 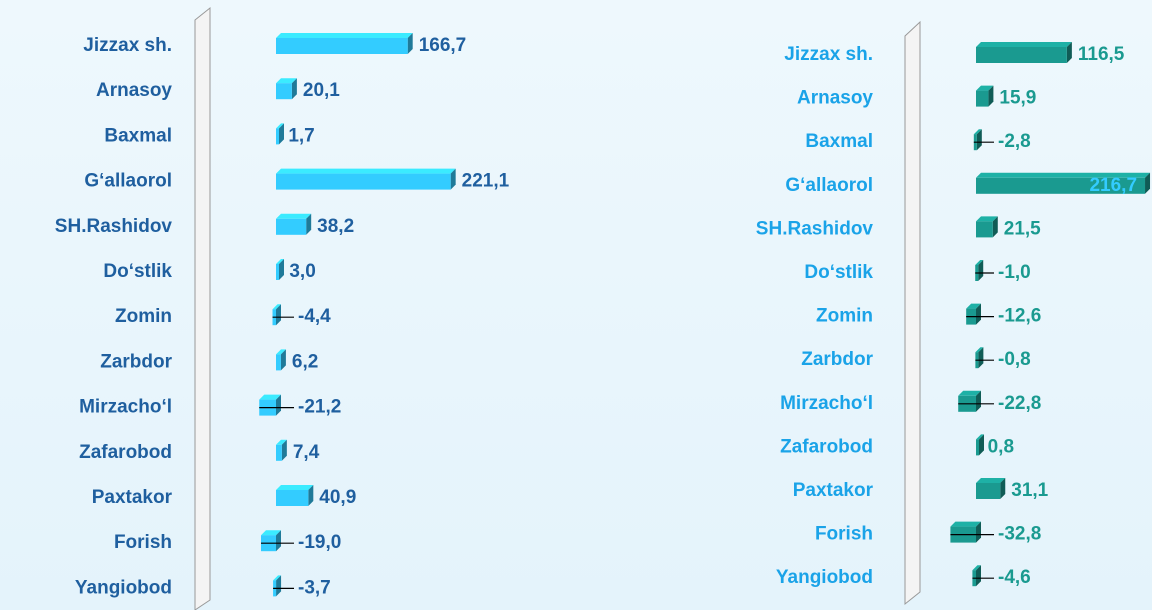 What do you see at coordinates (1029, 490) in the screenshot?
I see `value-label: 31,1` at bounding box center [1029, 490].